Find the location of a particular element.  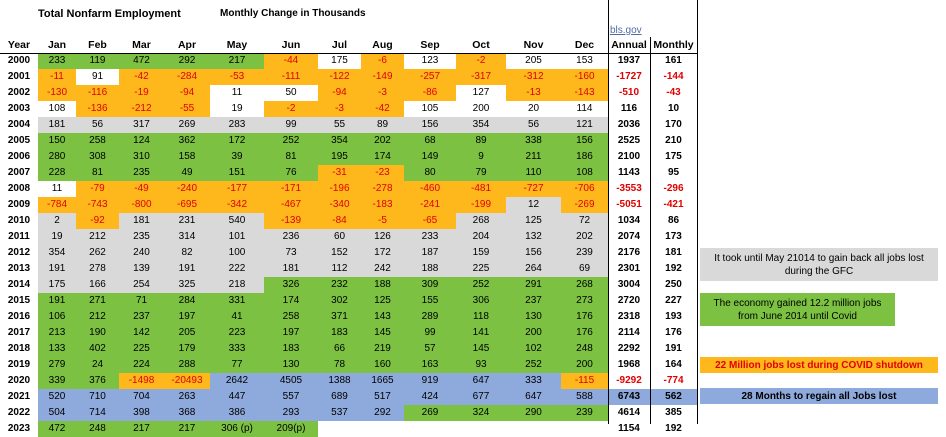

cell-2011-apr: 314 is located at coordinates (187, 237).